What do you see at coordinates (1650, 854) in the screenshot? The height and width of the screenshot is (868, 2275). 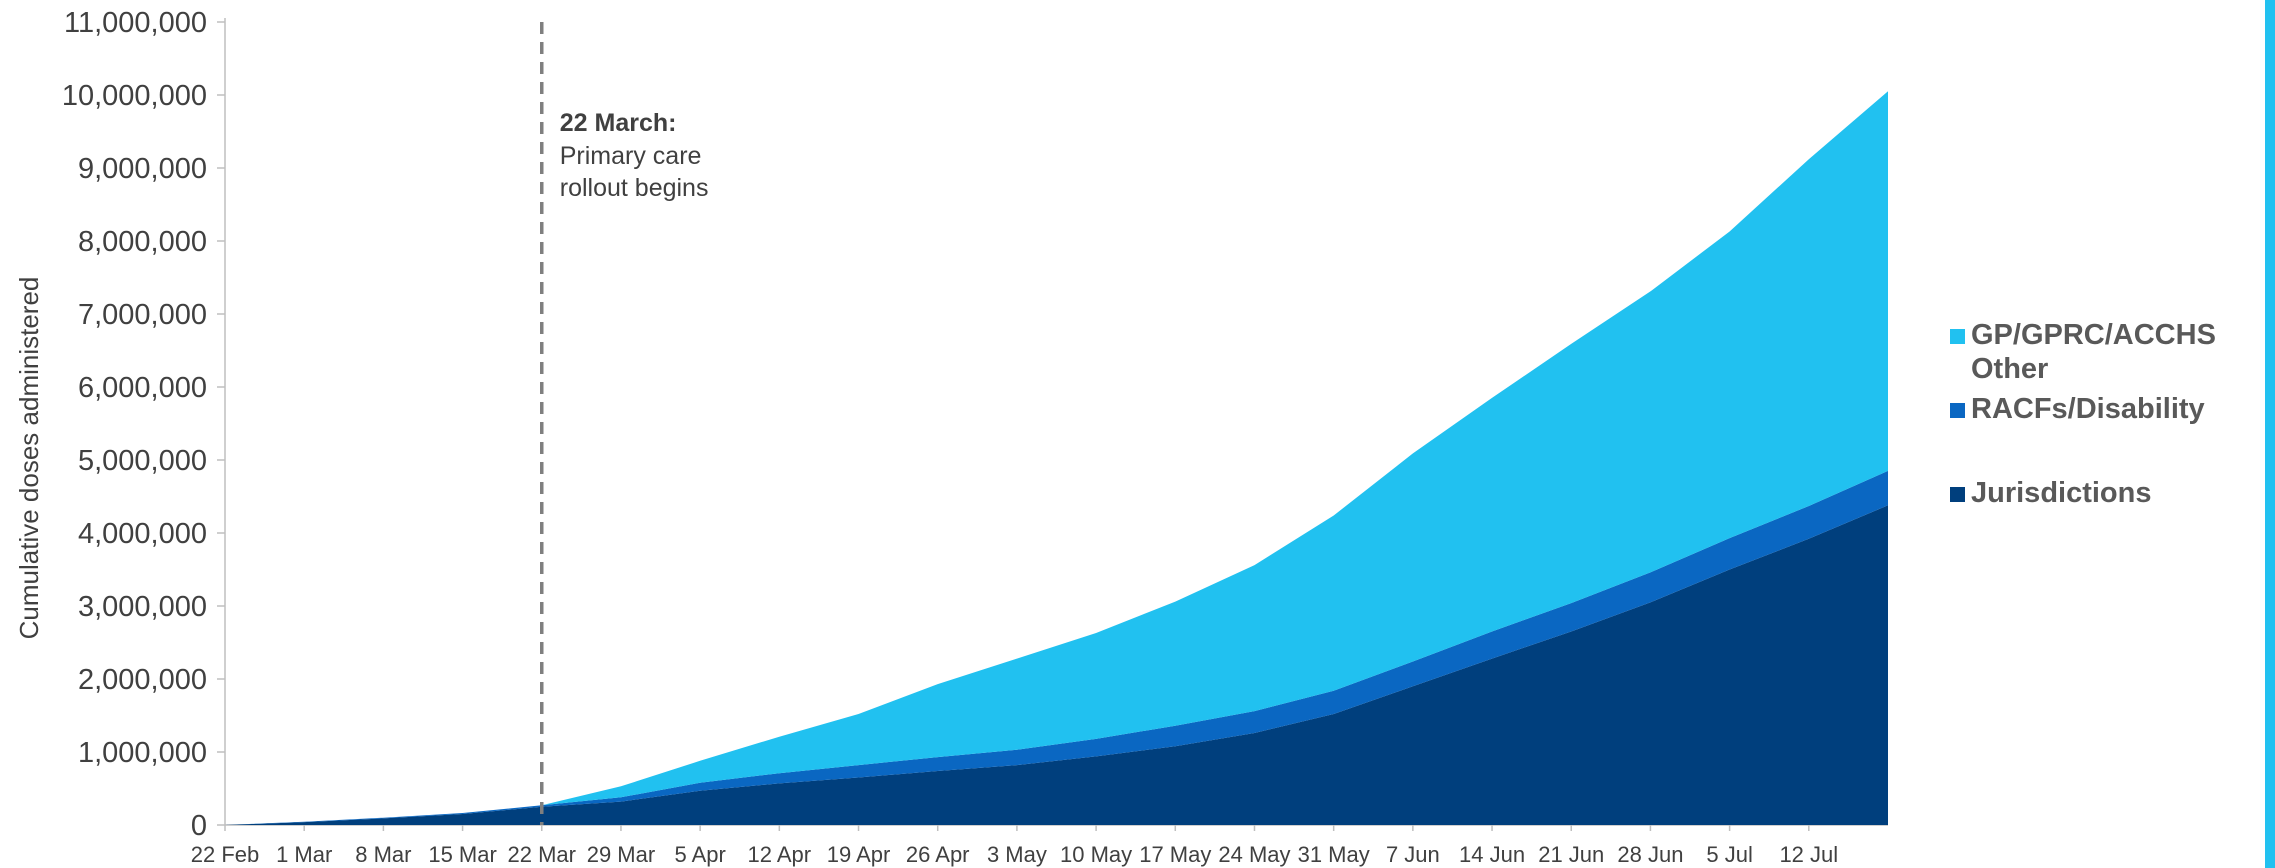 I see `x-tick-label: 28 Jun` at bounding box center [1650, 854].